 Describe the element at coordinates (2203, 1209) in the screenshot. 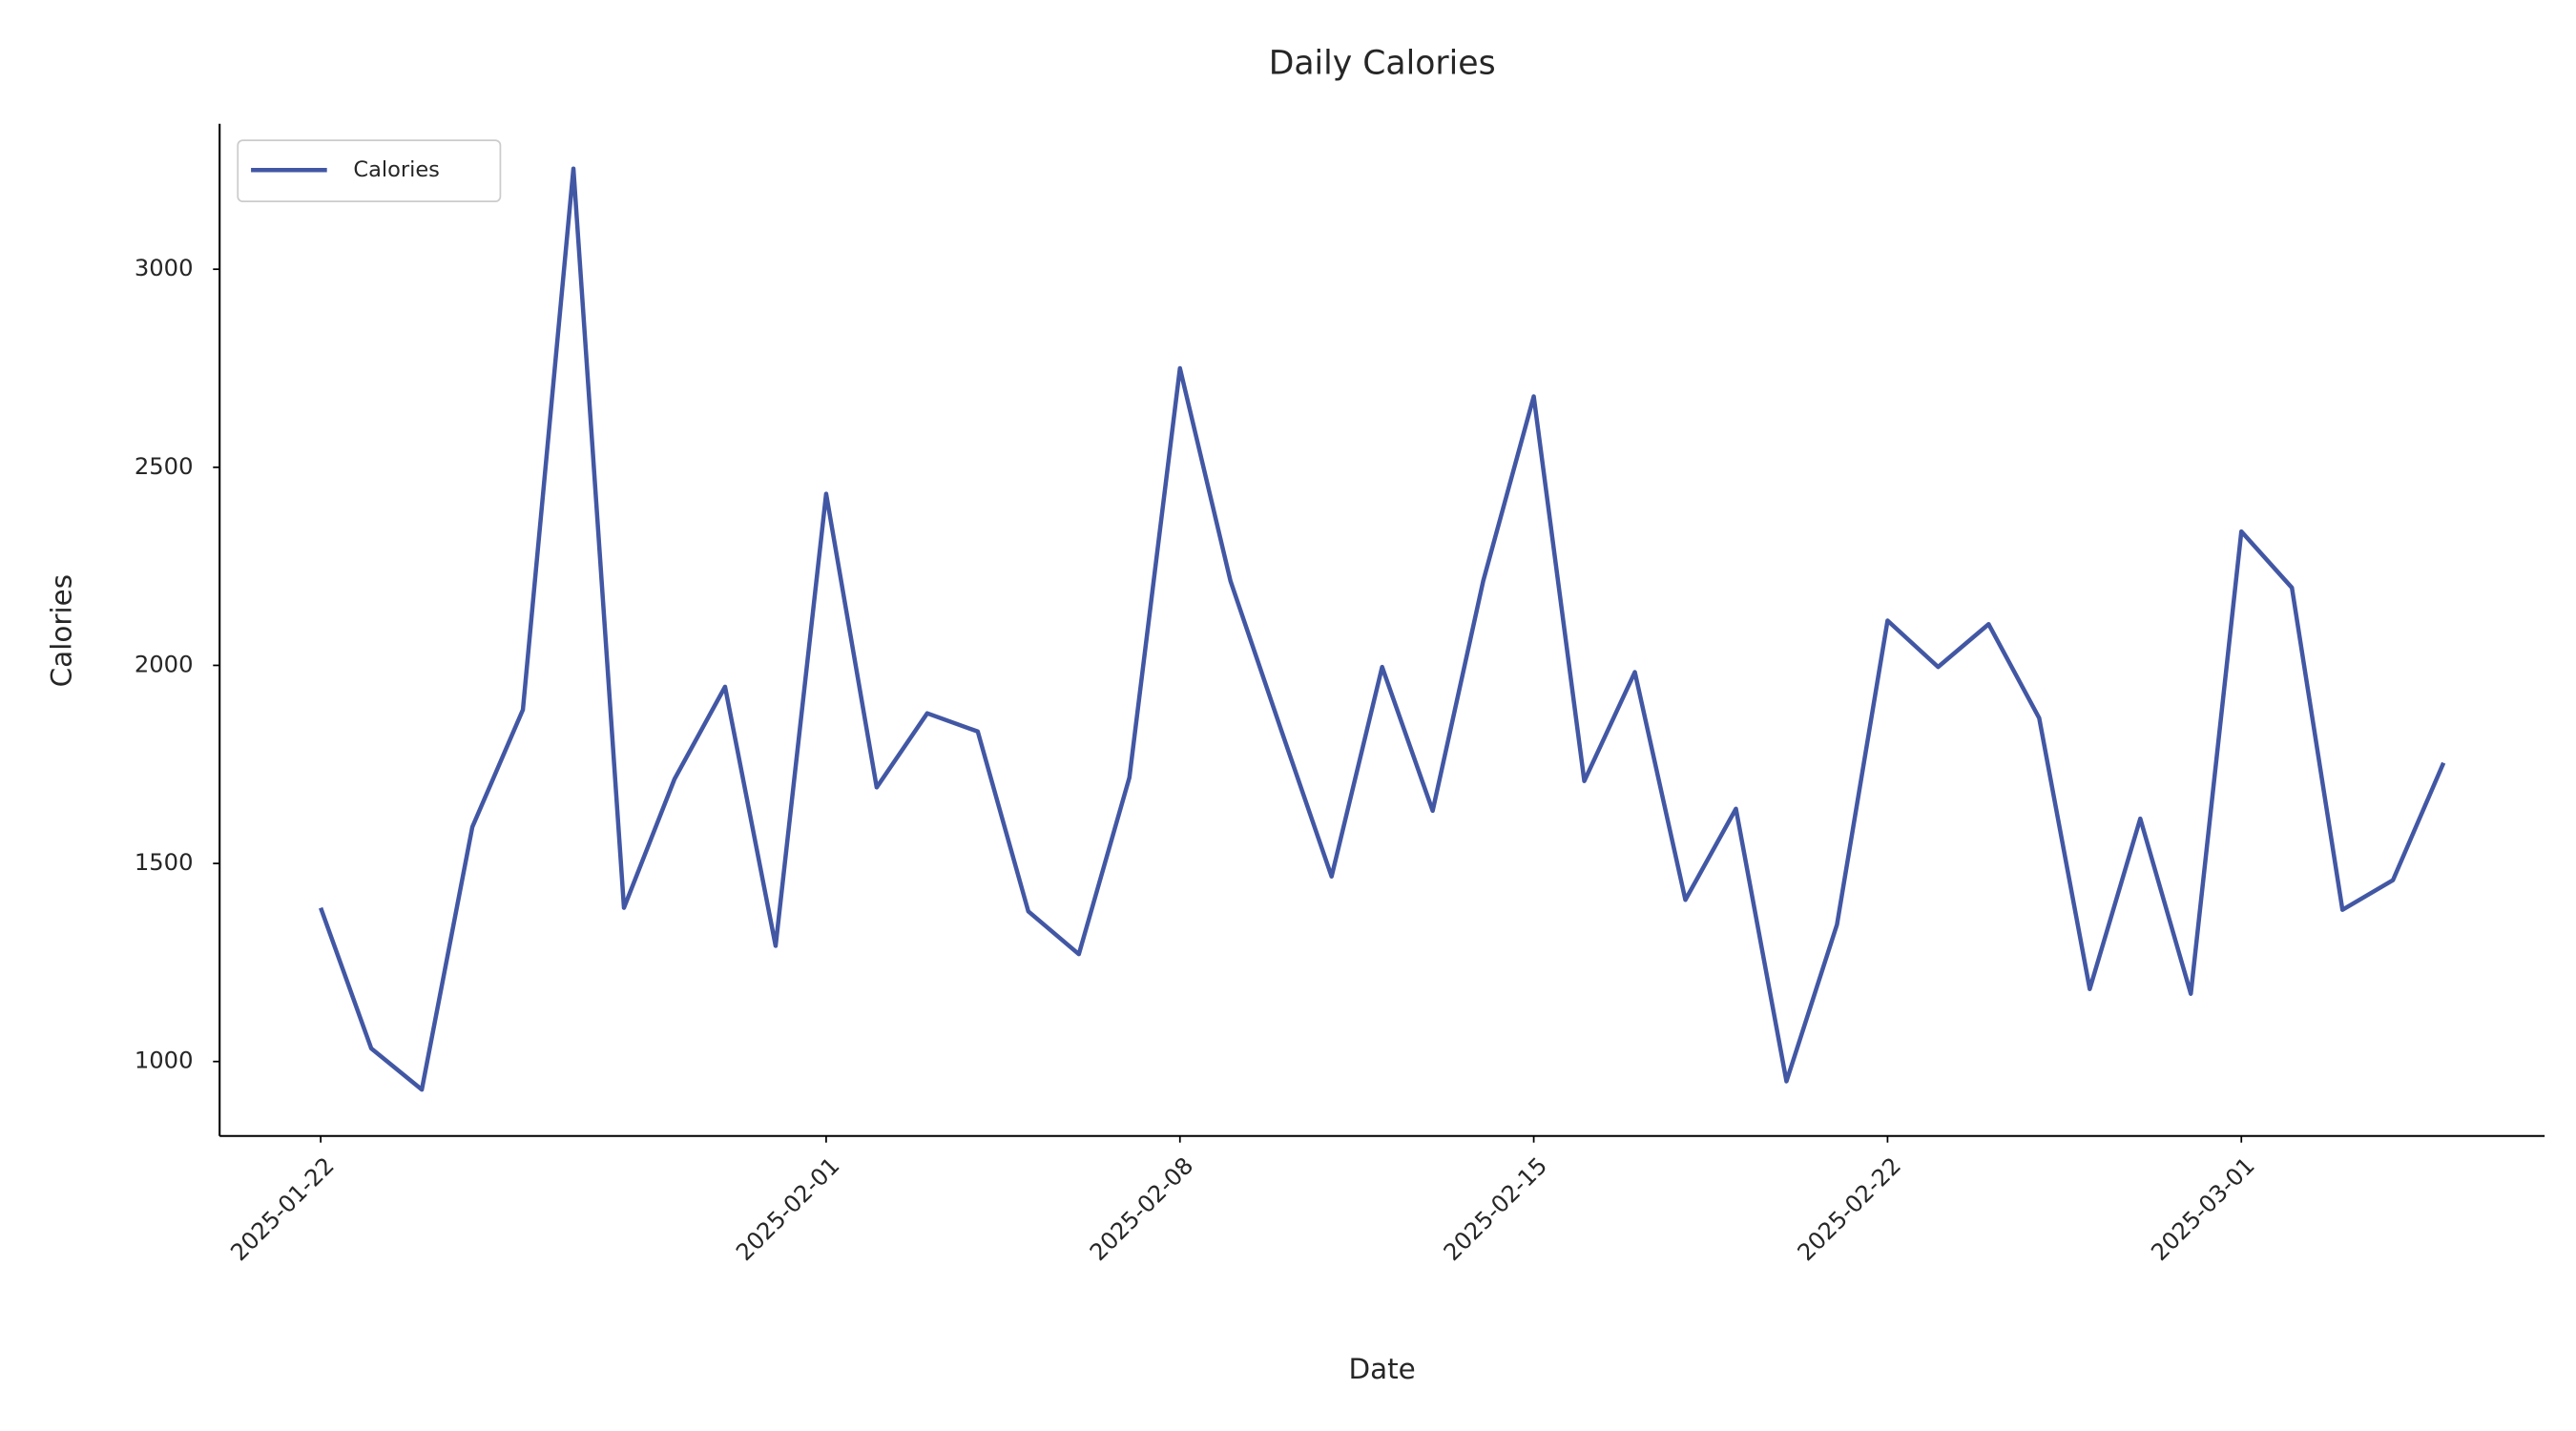

I see `x-tick-label: 2025-03-01` at that location.